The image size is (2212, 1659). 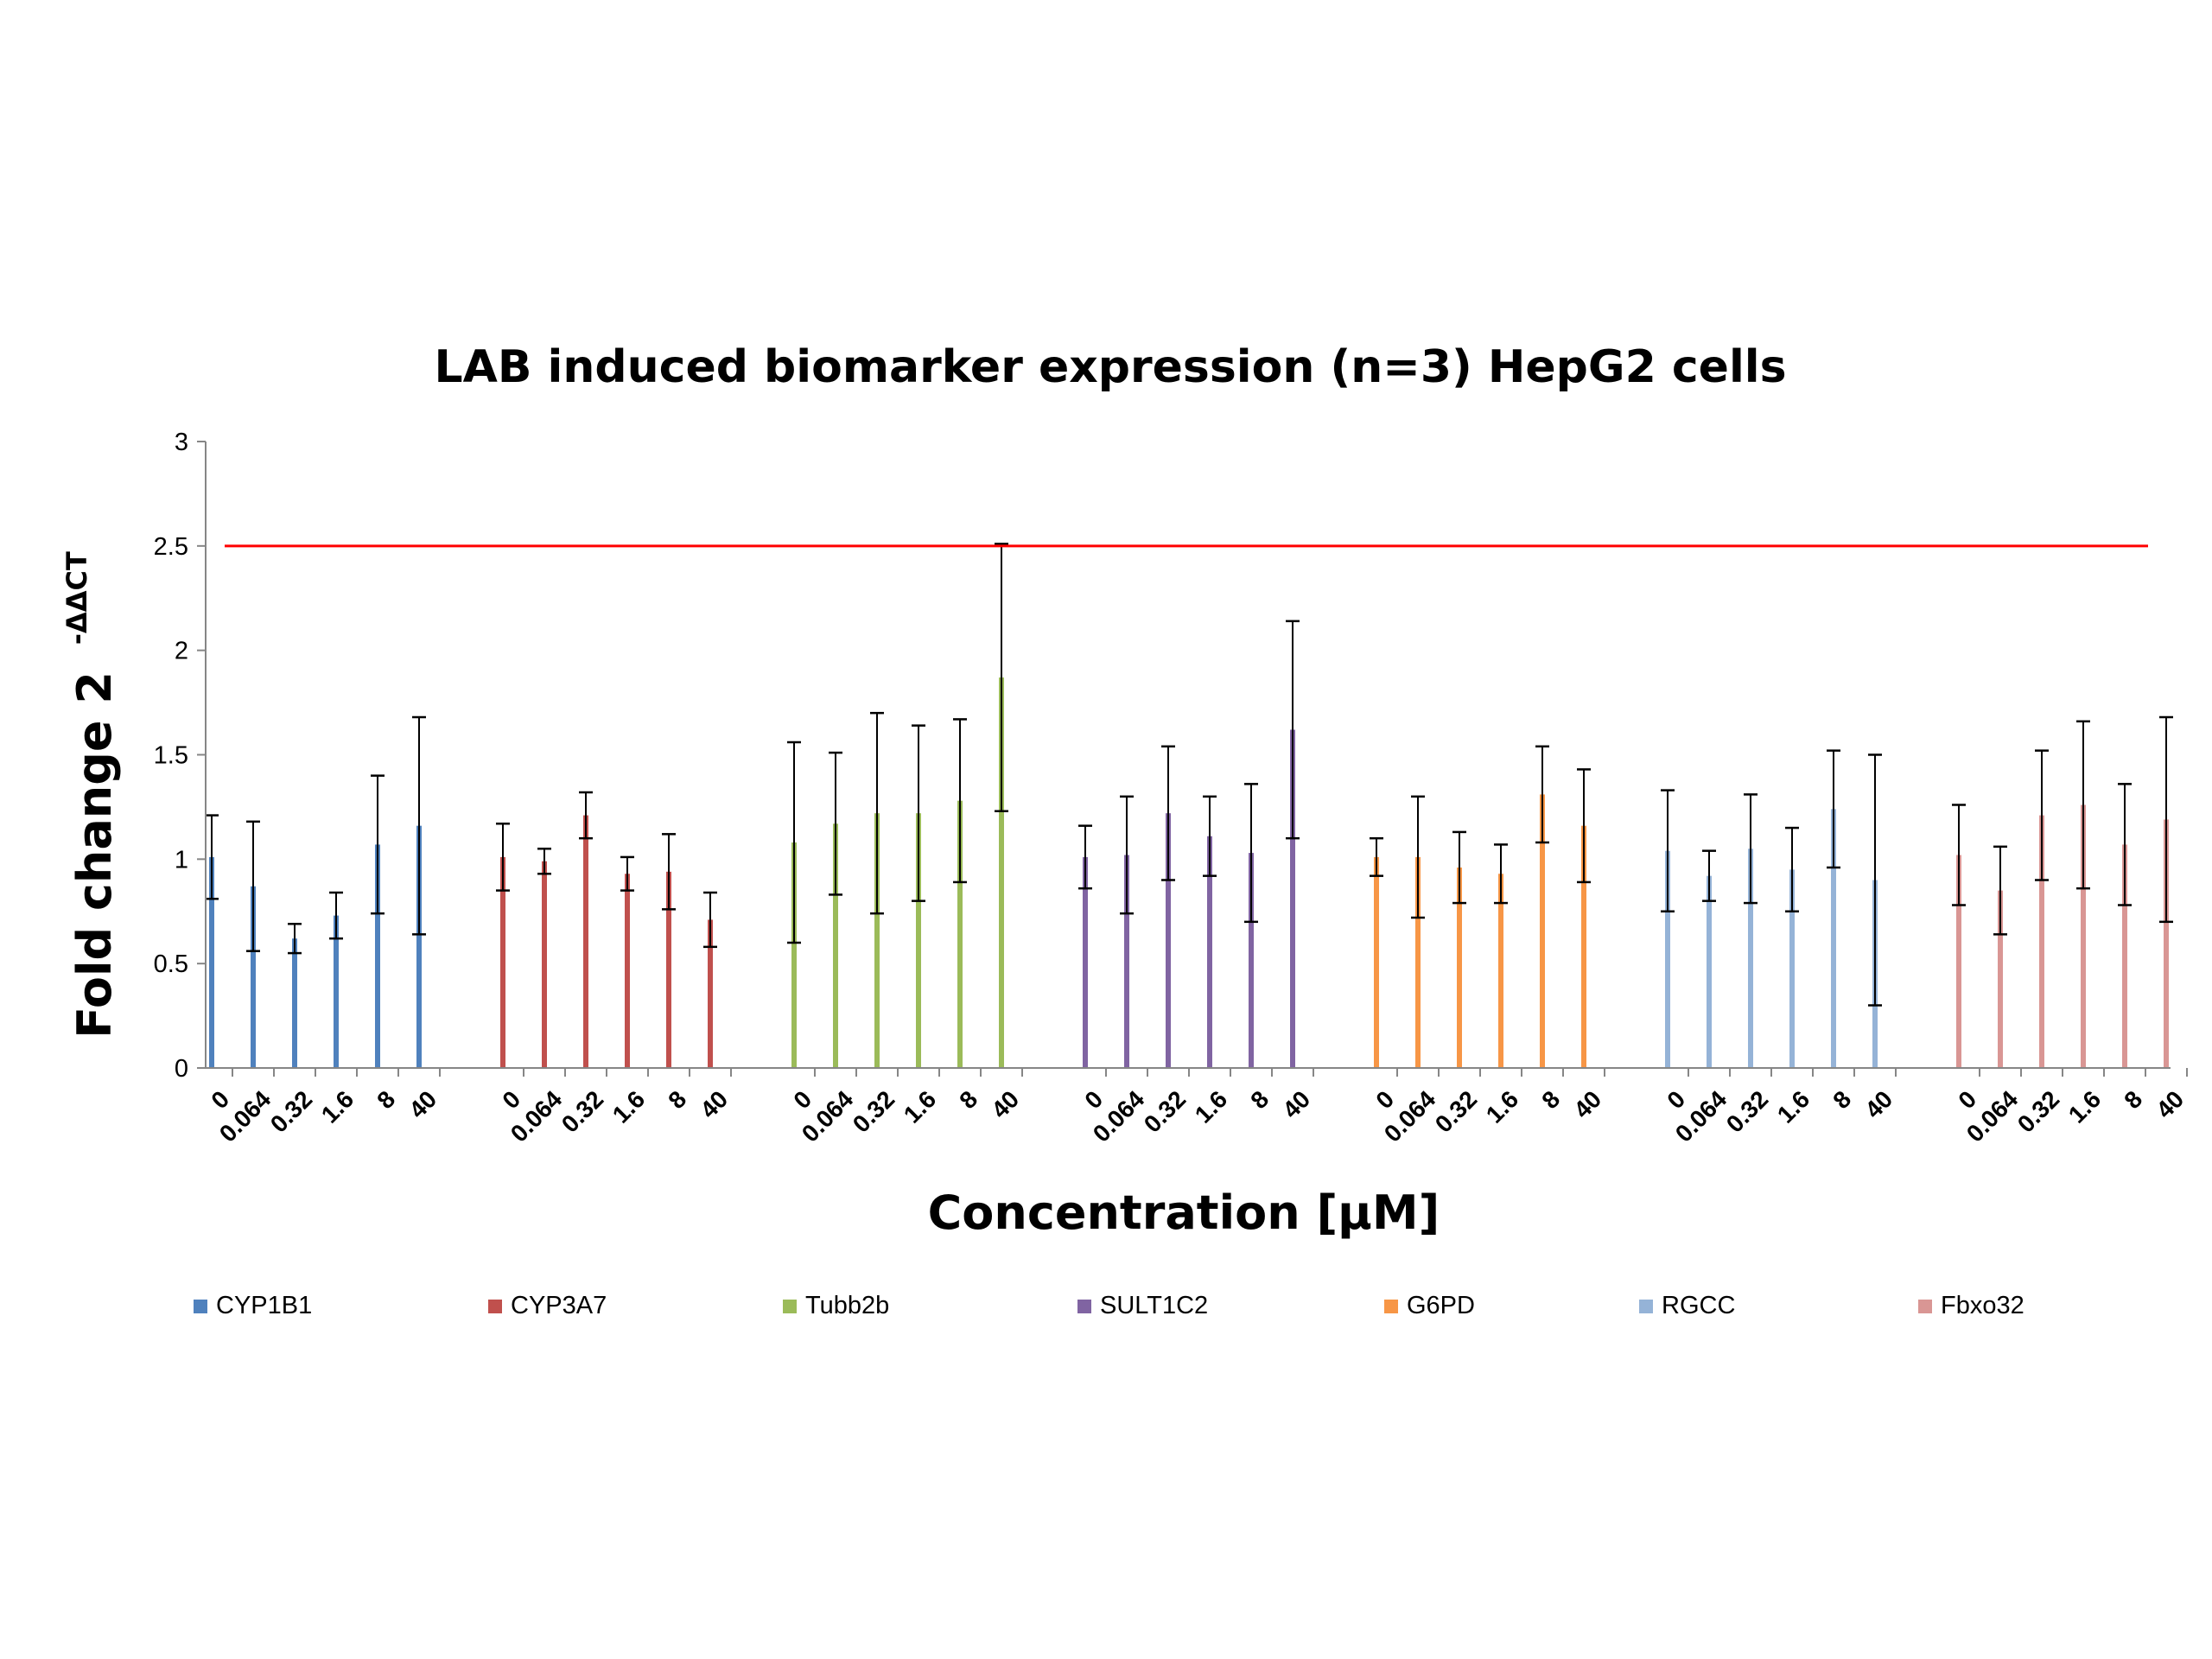 What do you see at coordinates (559, 1305) in the screenshot?
I see `legend-label: CYP3A7` at bounding box center [559, 1305].